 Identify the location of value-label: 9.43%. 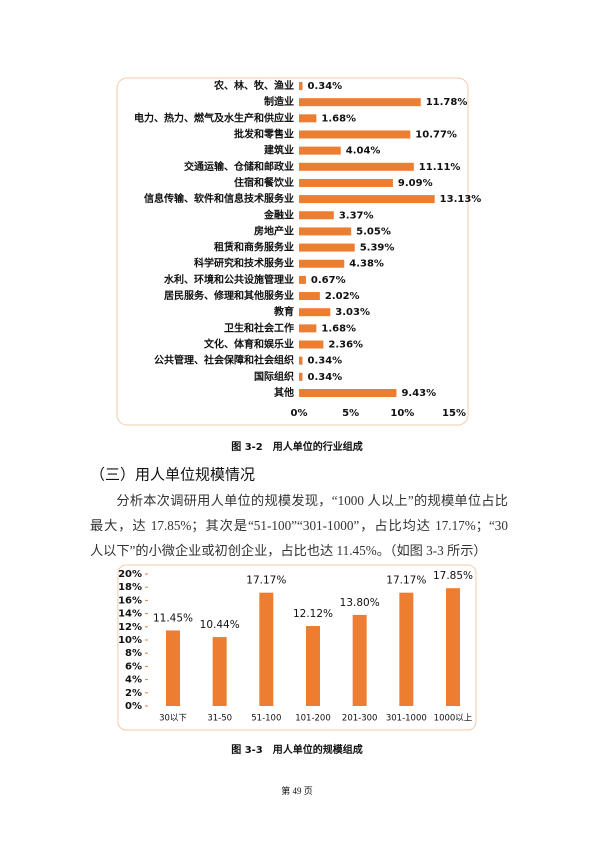
(418, 393).